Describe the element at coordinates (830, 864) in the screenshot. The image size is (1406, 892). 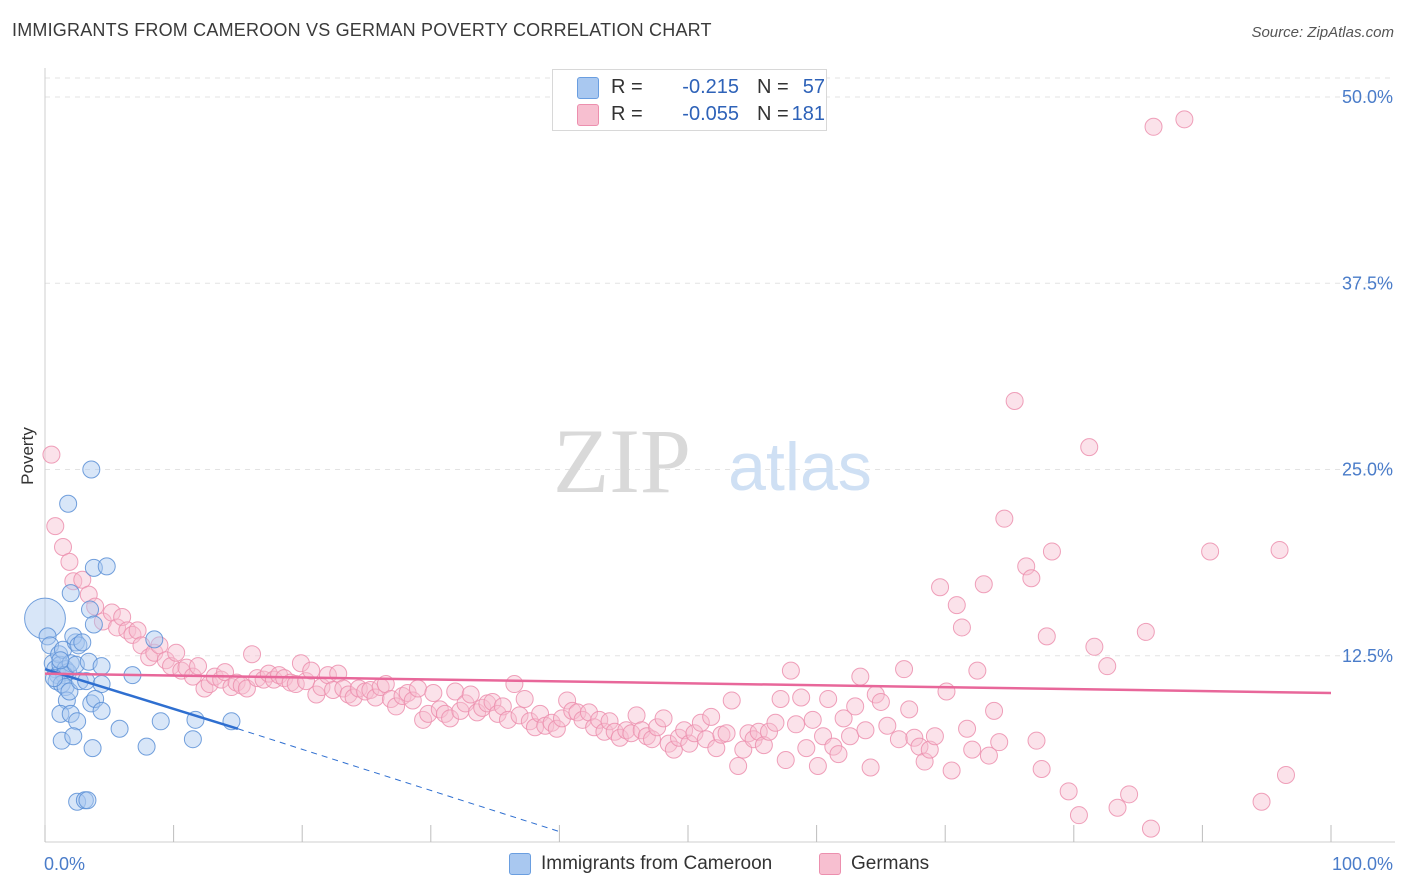
I see `bottom-legend-swatch-germans` at that location.